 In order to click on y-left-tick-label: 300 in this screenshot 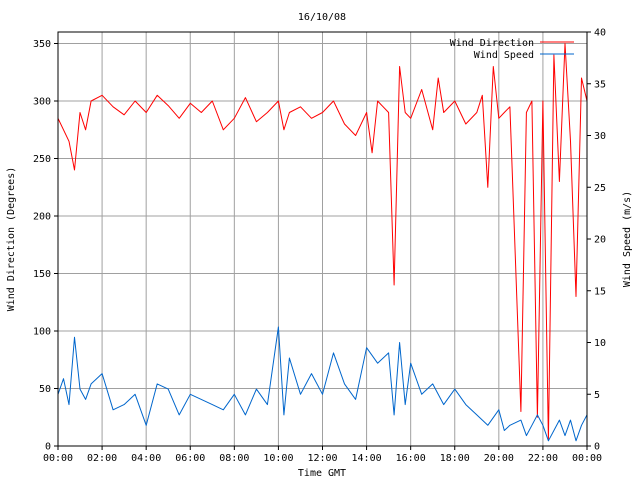, I will do `click(42, 102)`.